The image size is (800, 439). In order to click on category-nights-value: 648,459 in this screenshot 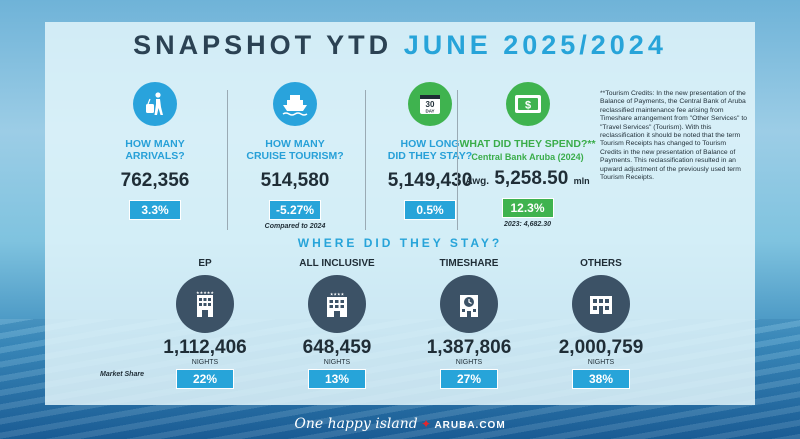, I will do `click(337, 347)`.